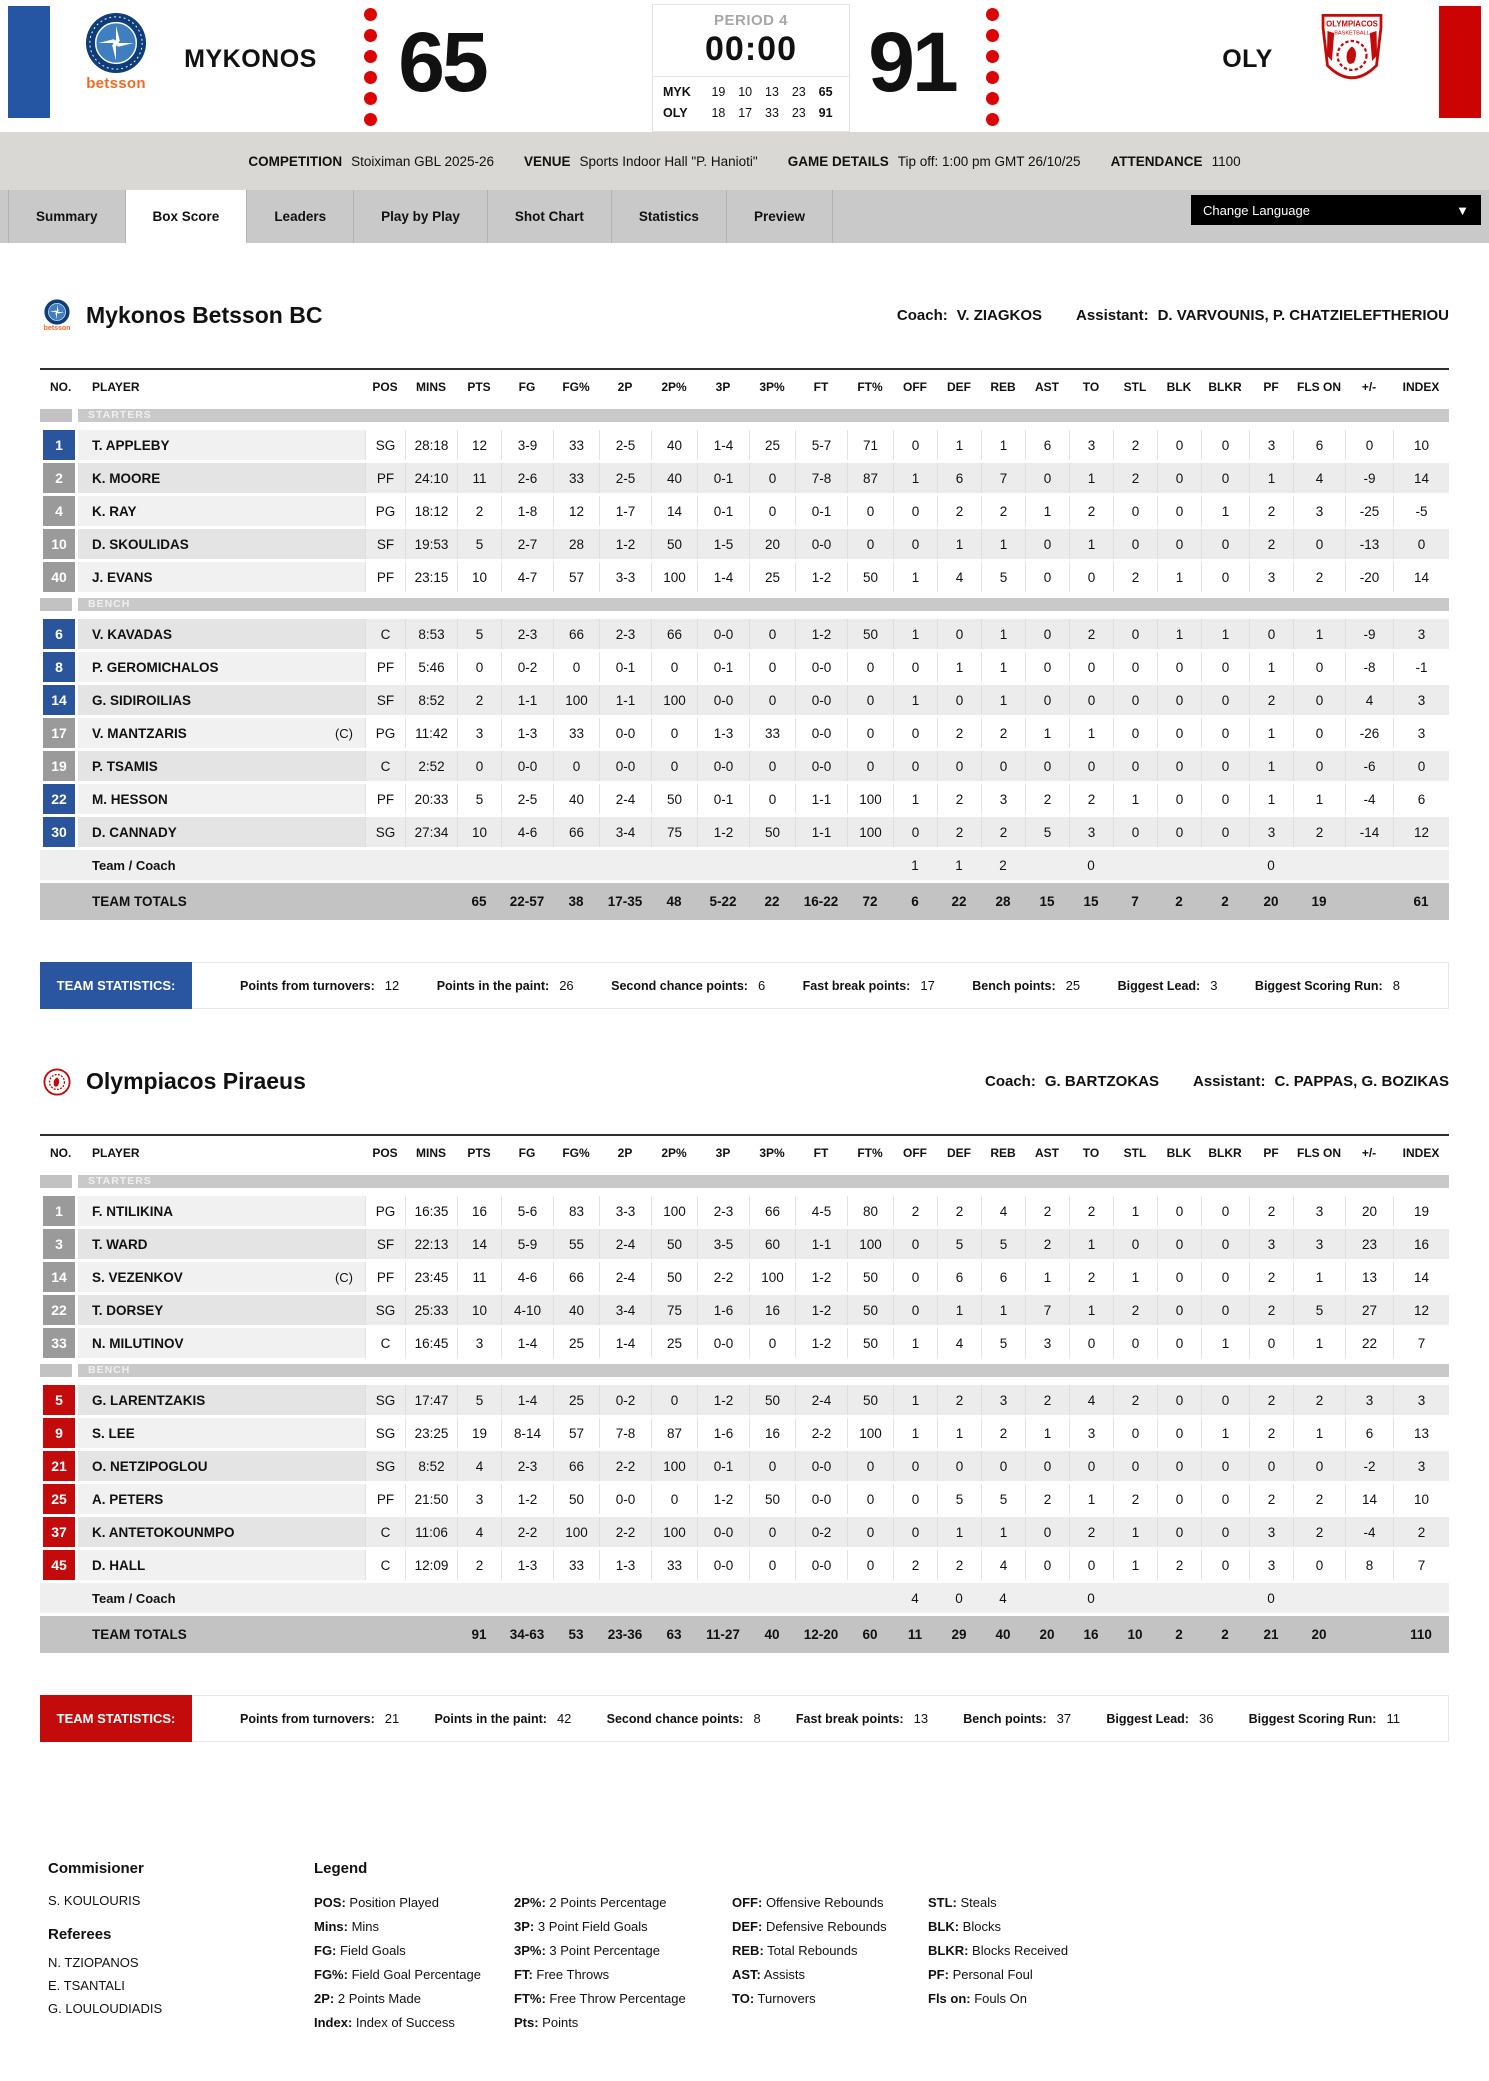  I want to click on stat-cell: 57, so click(576, 577).